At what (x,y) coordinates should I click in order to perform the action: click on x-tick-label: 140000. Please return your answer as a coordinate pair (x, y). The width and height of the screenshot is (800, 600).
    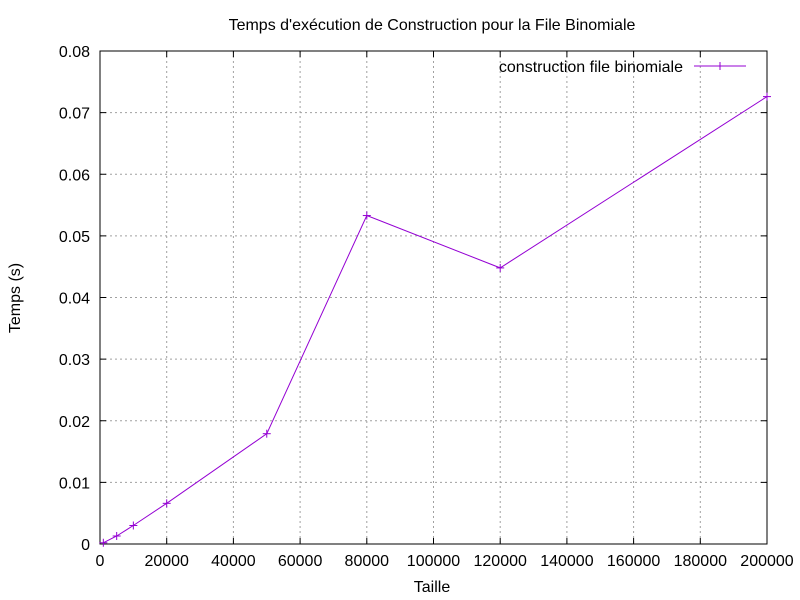
    Looking at the image, I should click on (566, 561).